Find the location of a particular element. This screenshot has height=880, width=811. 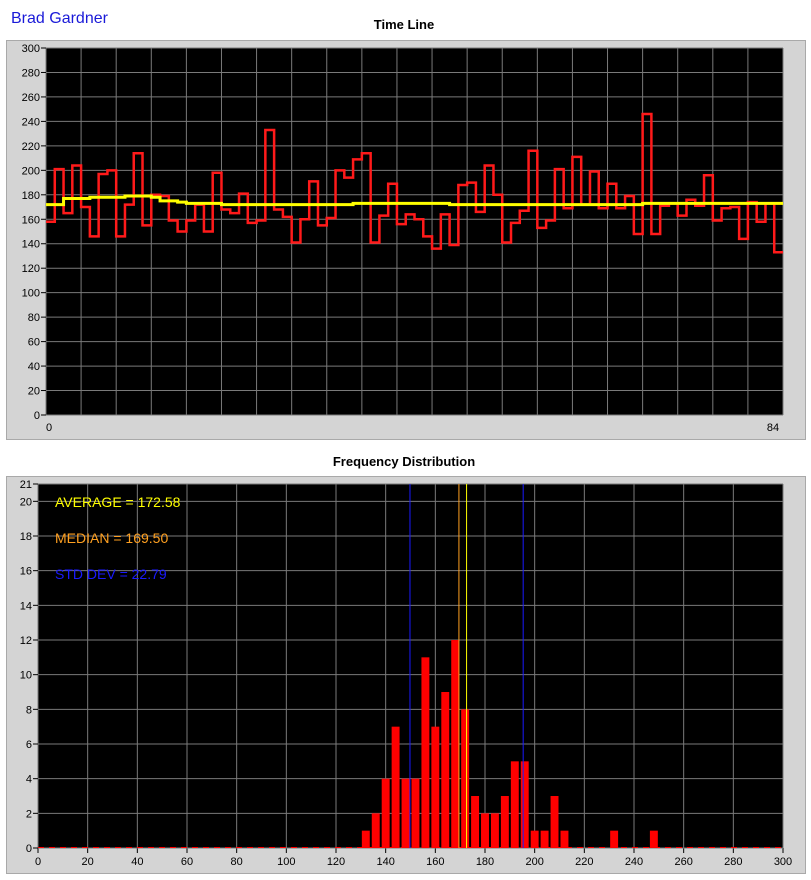

distribution-title: Frequency Distribution is located at coordinates (404, 461).